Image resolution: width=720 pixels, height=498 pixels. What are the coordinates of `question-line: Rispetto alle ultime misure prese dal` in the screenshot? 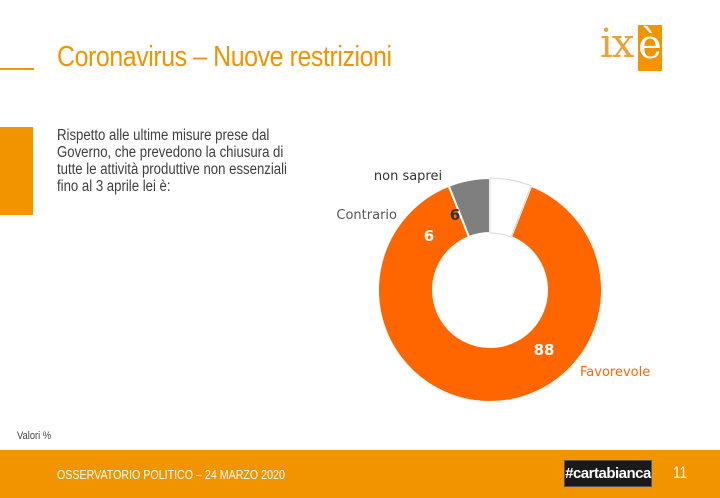 It's located at (163, 135).